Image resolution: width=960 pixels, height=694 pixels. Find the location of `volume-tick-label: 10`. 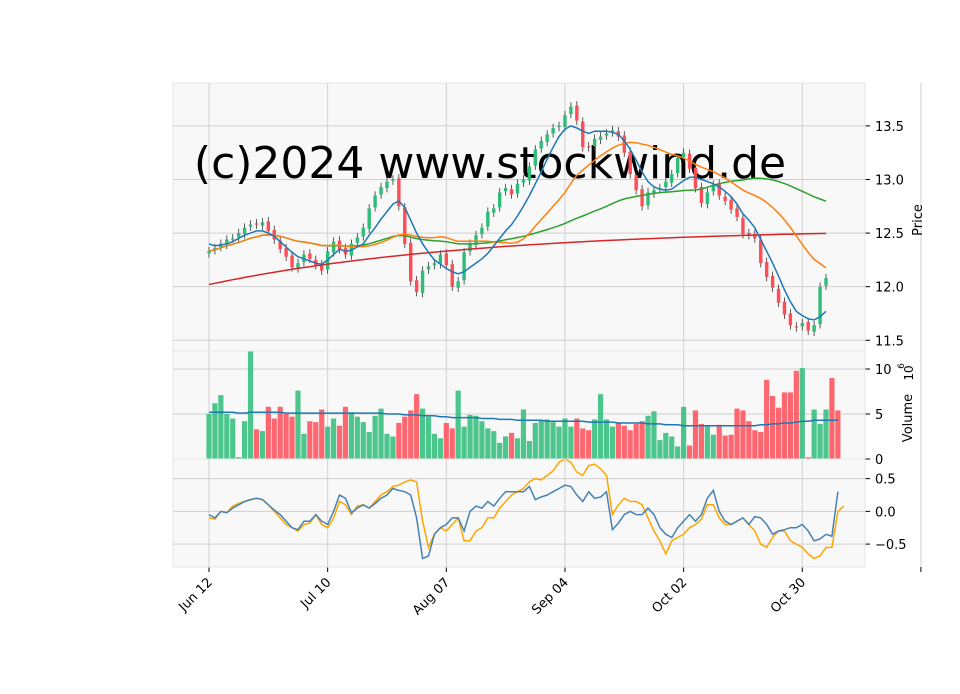

volume-tick-label: 10 is located at coordinates (883, 370).